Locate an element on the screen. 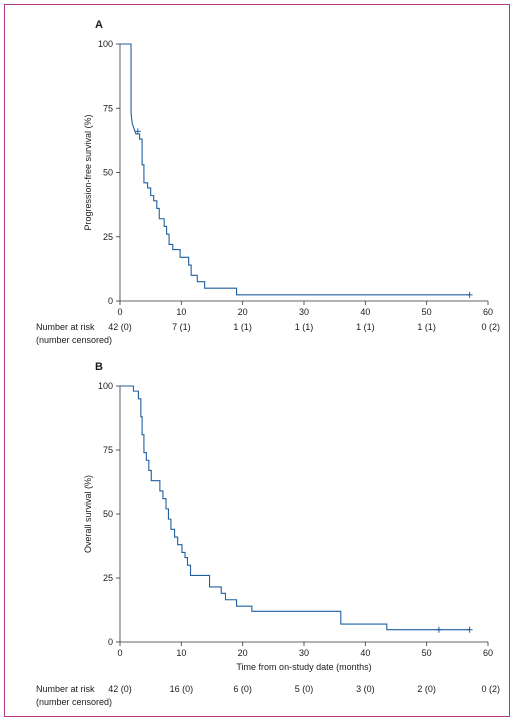 The width and height of the screenshot is (516, 721). y-axis-label: Overall survival (%) is located at coordinates (88, 514).